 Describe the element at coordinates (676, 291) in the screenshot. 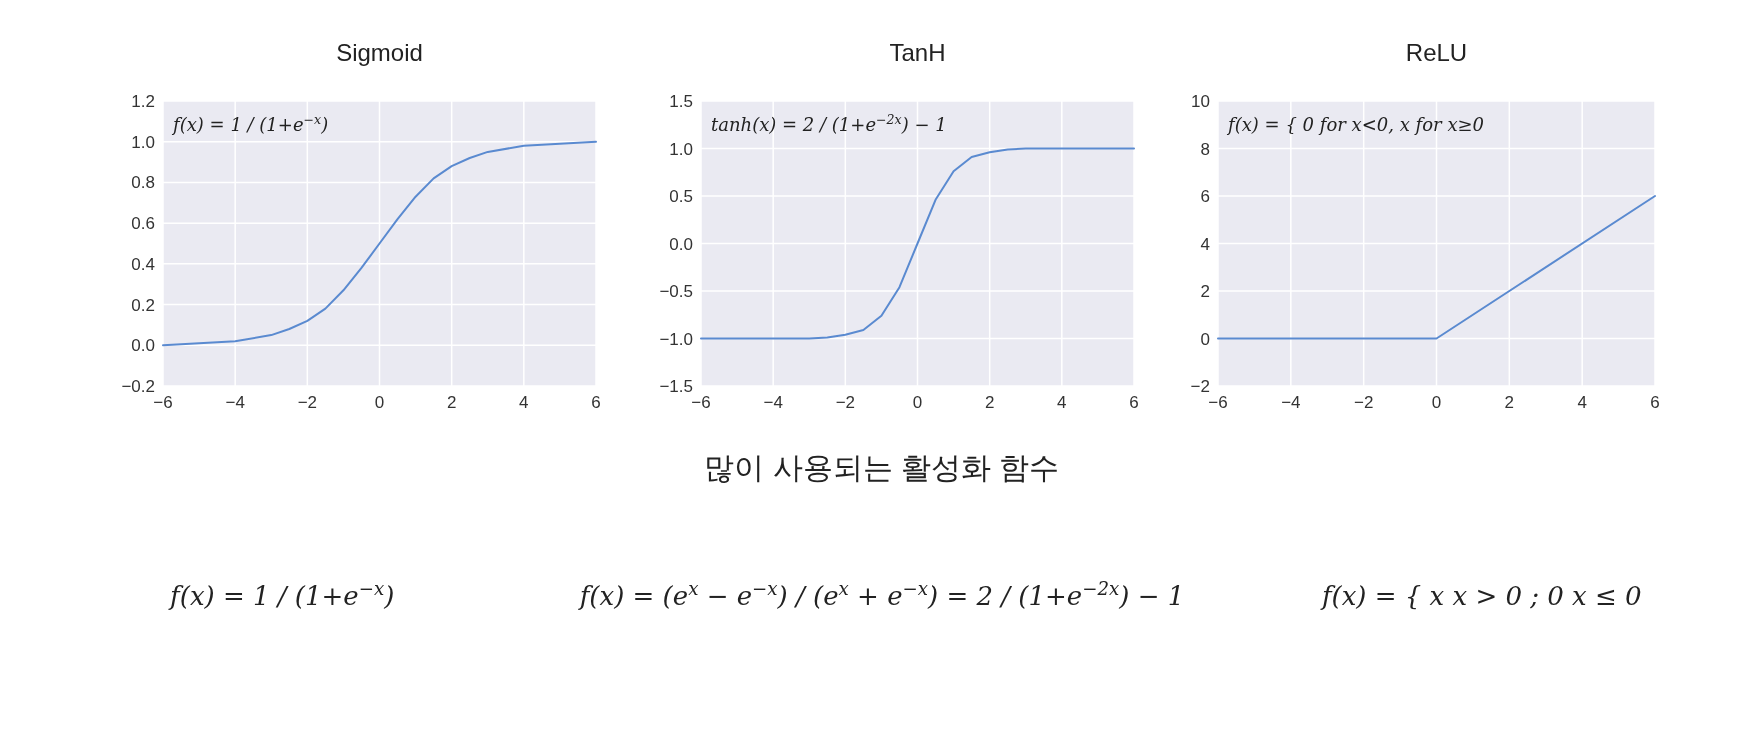

I see `y-tick-label: −0.5` at that location.